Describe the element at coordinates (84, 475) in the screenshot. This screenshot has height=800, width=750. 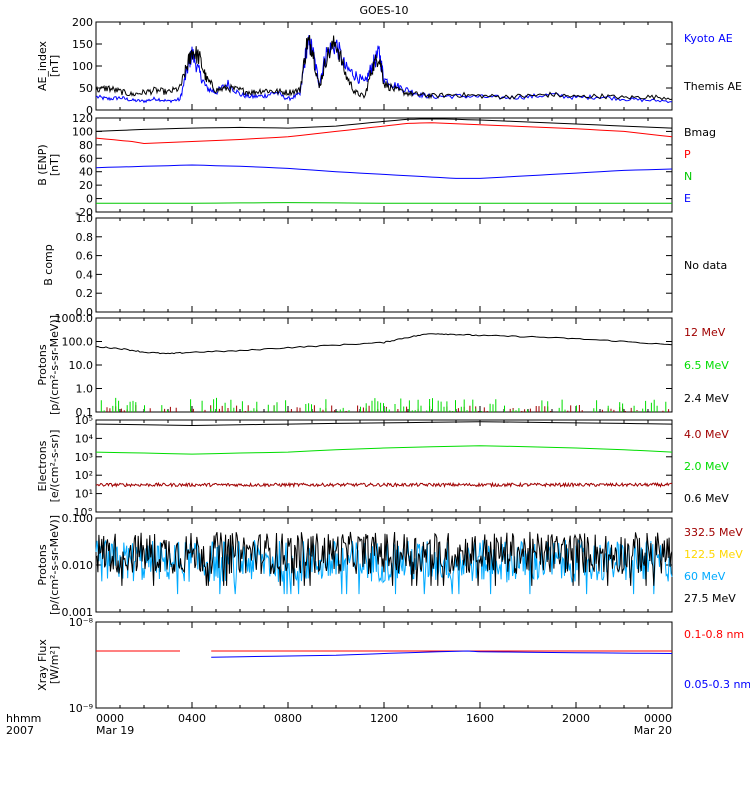
I see `y-tick-label: 10²` at that location.